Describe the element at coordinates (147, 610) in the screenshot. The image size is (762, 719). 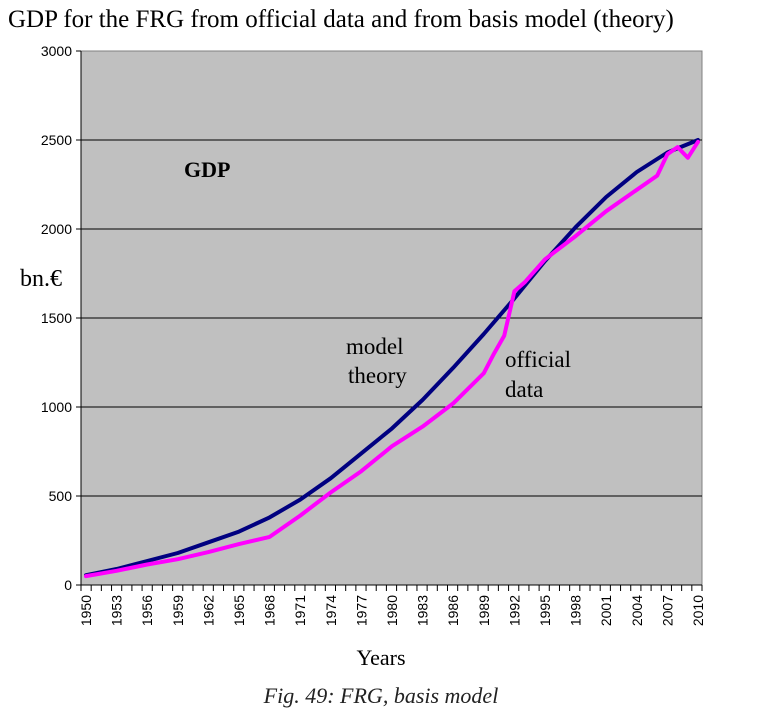
I see `x-tick-label-1956: 1956` at that location.